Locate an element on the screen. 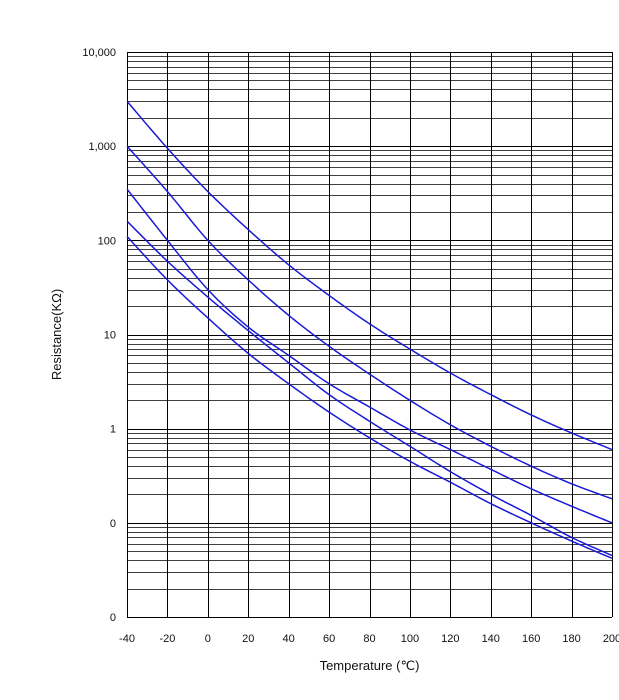  x-tick-label: -20 is located at coordinates (167, 639).